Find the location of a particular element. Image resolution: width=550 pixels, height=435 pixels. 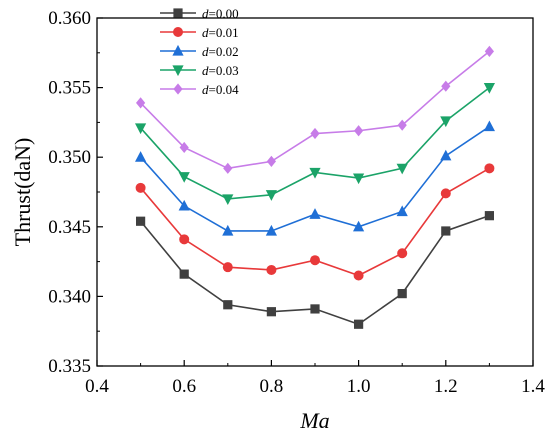

x-tick-label: 0.4 is located at coordinates (97, 386).